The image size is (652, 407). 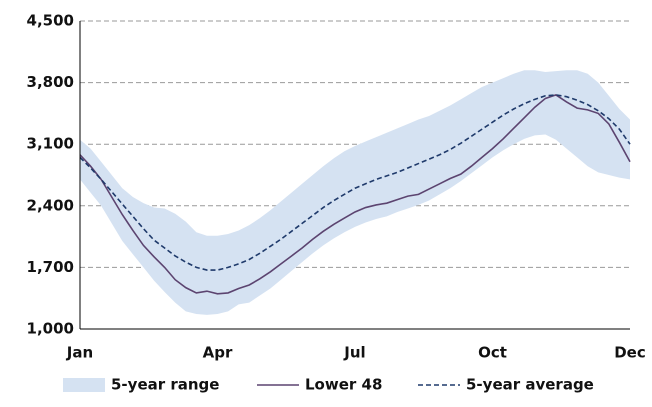 What do you see at coordinates (50, 329) in the screenshot?
I see `y-tick-label: 1,000` at bounding box center [50, 329].